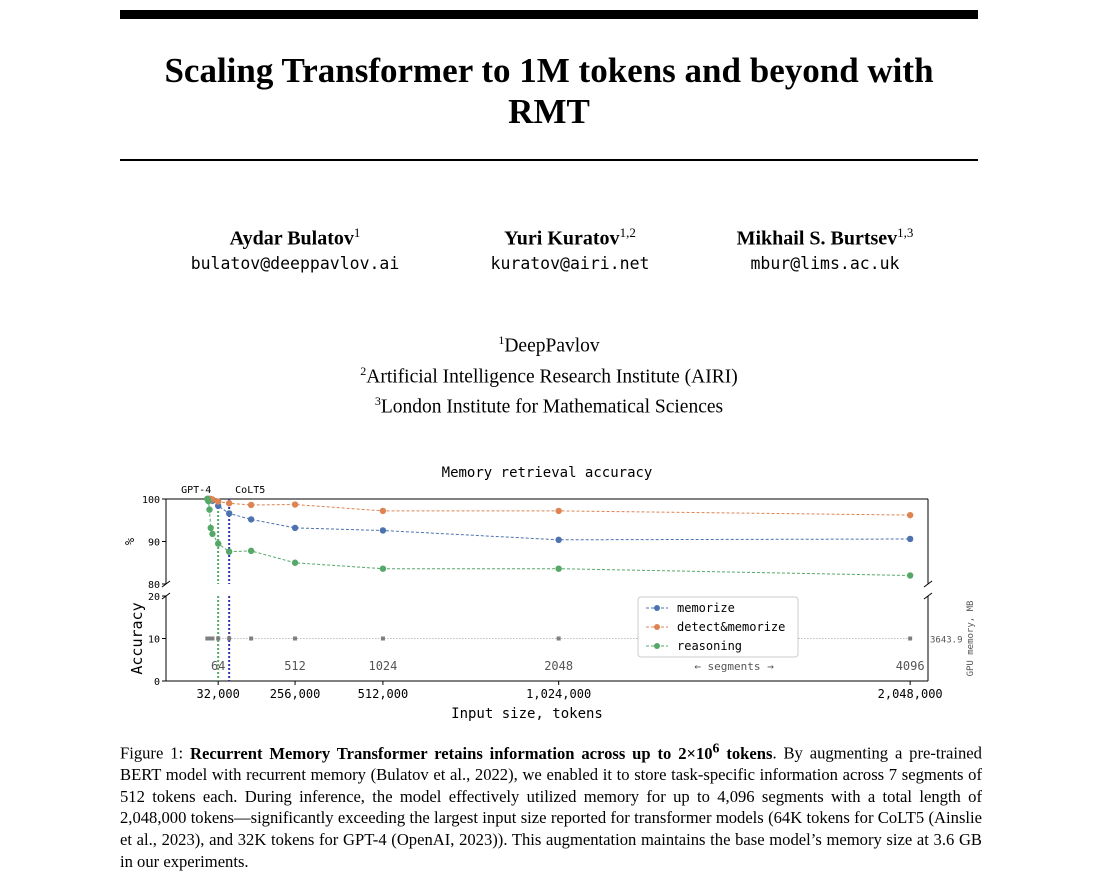 Image resolution: width=1110 pixels, height=894 pixels. I want to click on x-tick-label: 2,048,000, so click(910, 694).